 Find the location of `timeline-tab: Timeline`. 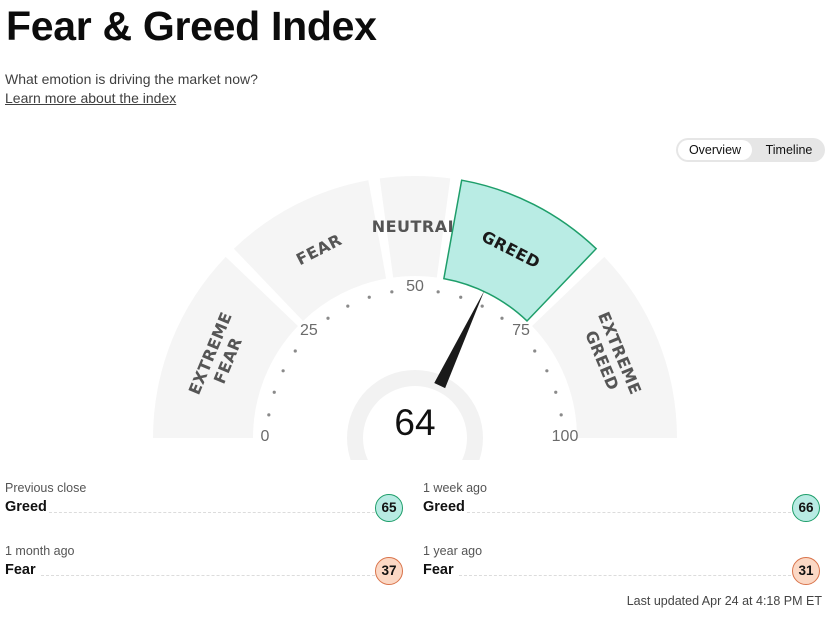

timeline-tab: Timeline is located at coordinates (789, 150).